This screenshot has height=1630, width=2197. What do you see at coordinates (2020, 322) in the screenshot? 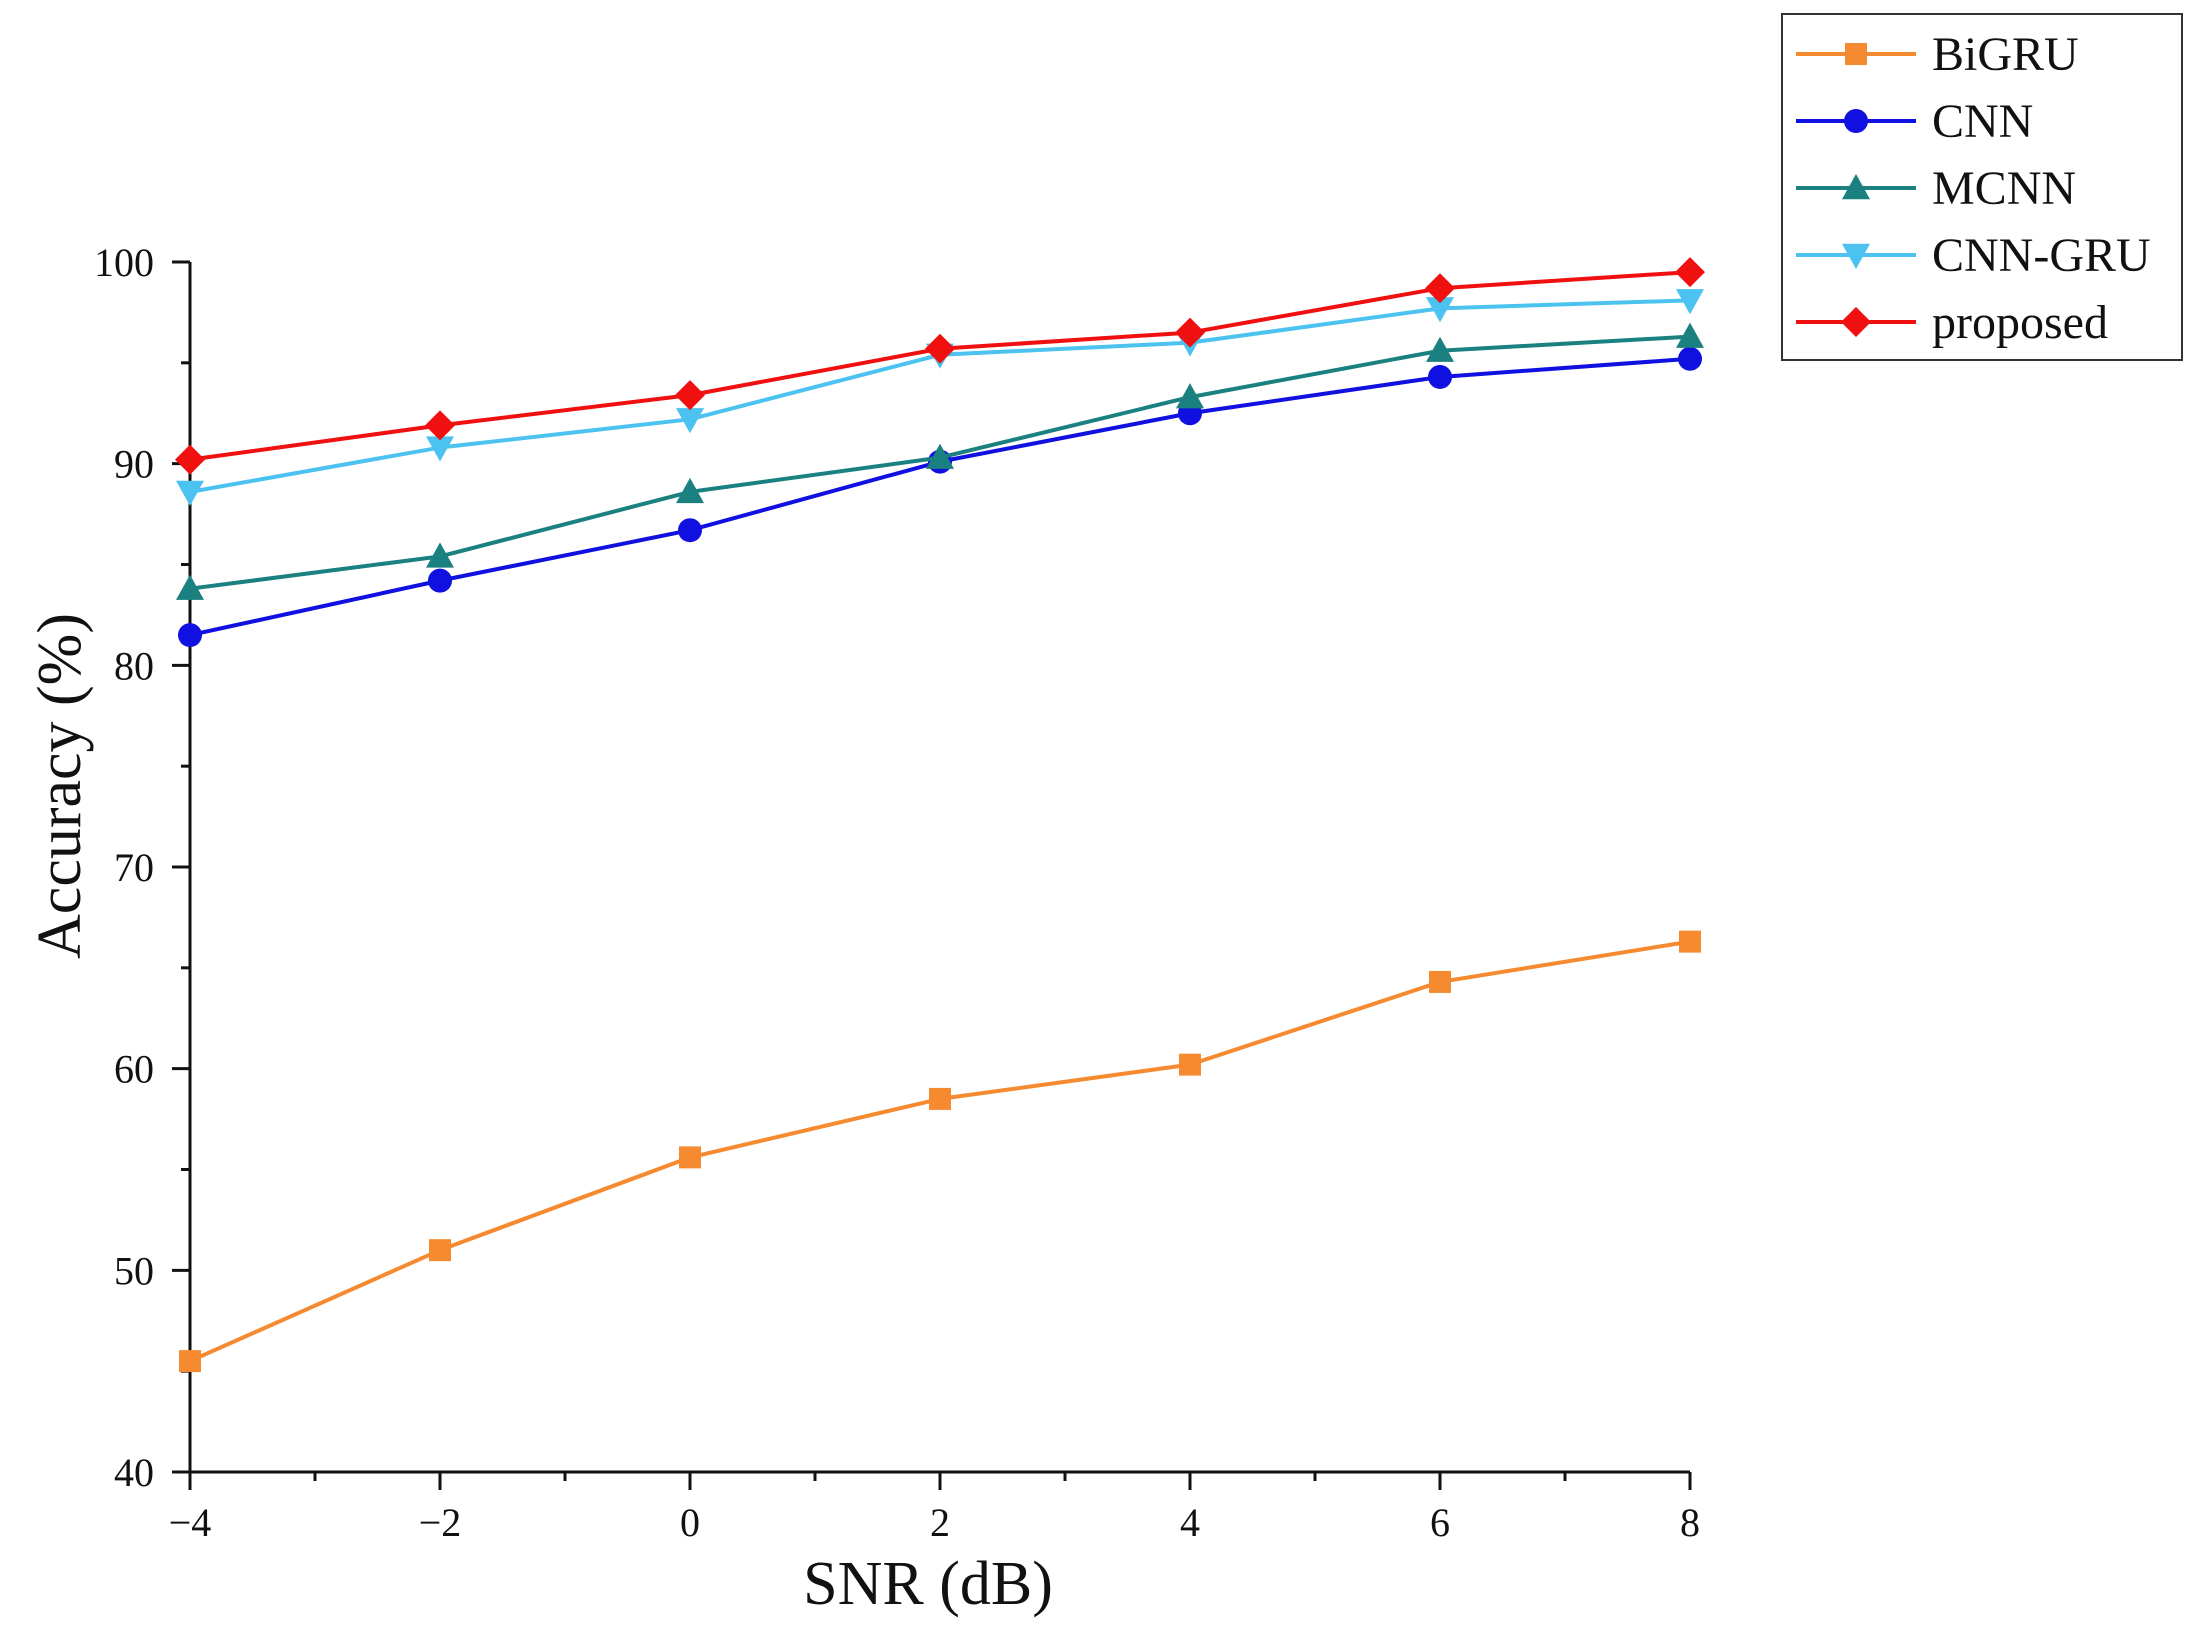
I see `legend-label: proposed` at bounding box center [2020, 322].